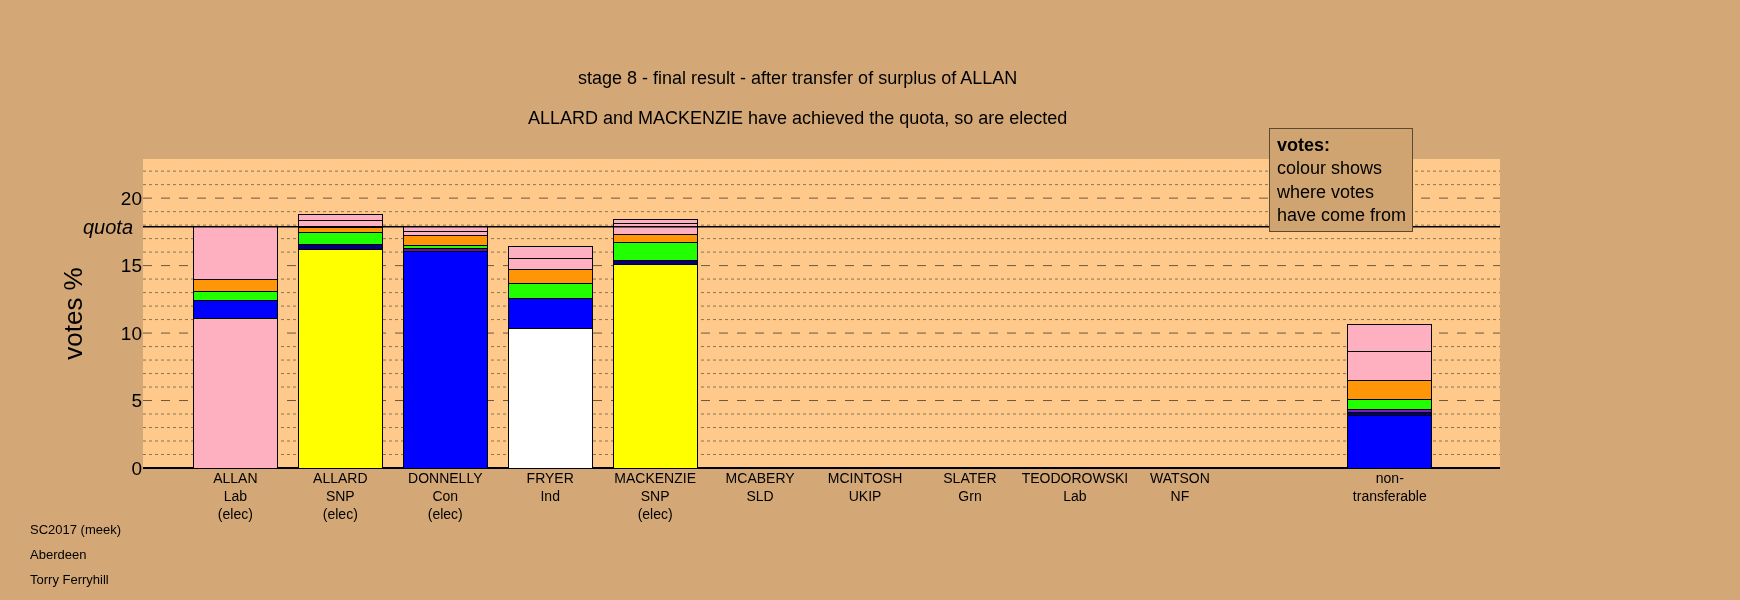 The image size is (1740, 600). I want to click on y-tick-label: 20, so click(131, 198).